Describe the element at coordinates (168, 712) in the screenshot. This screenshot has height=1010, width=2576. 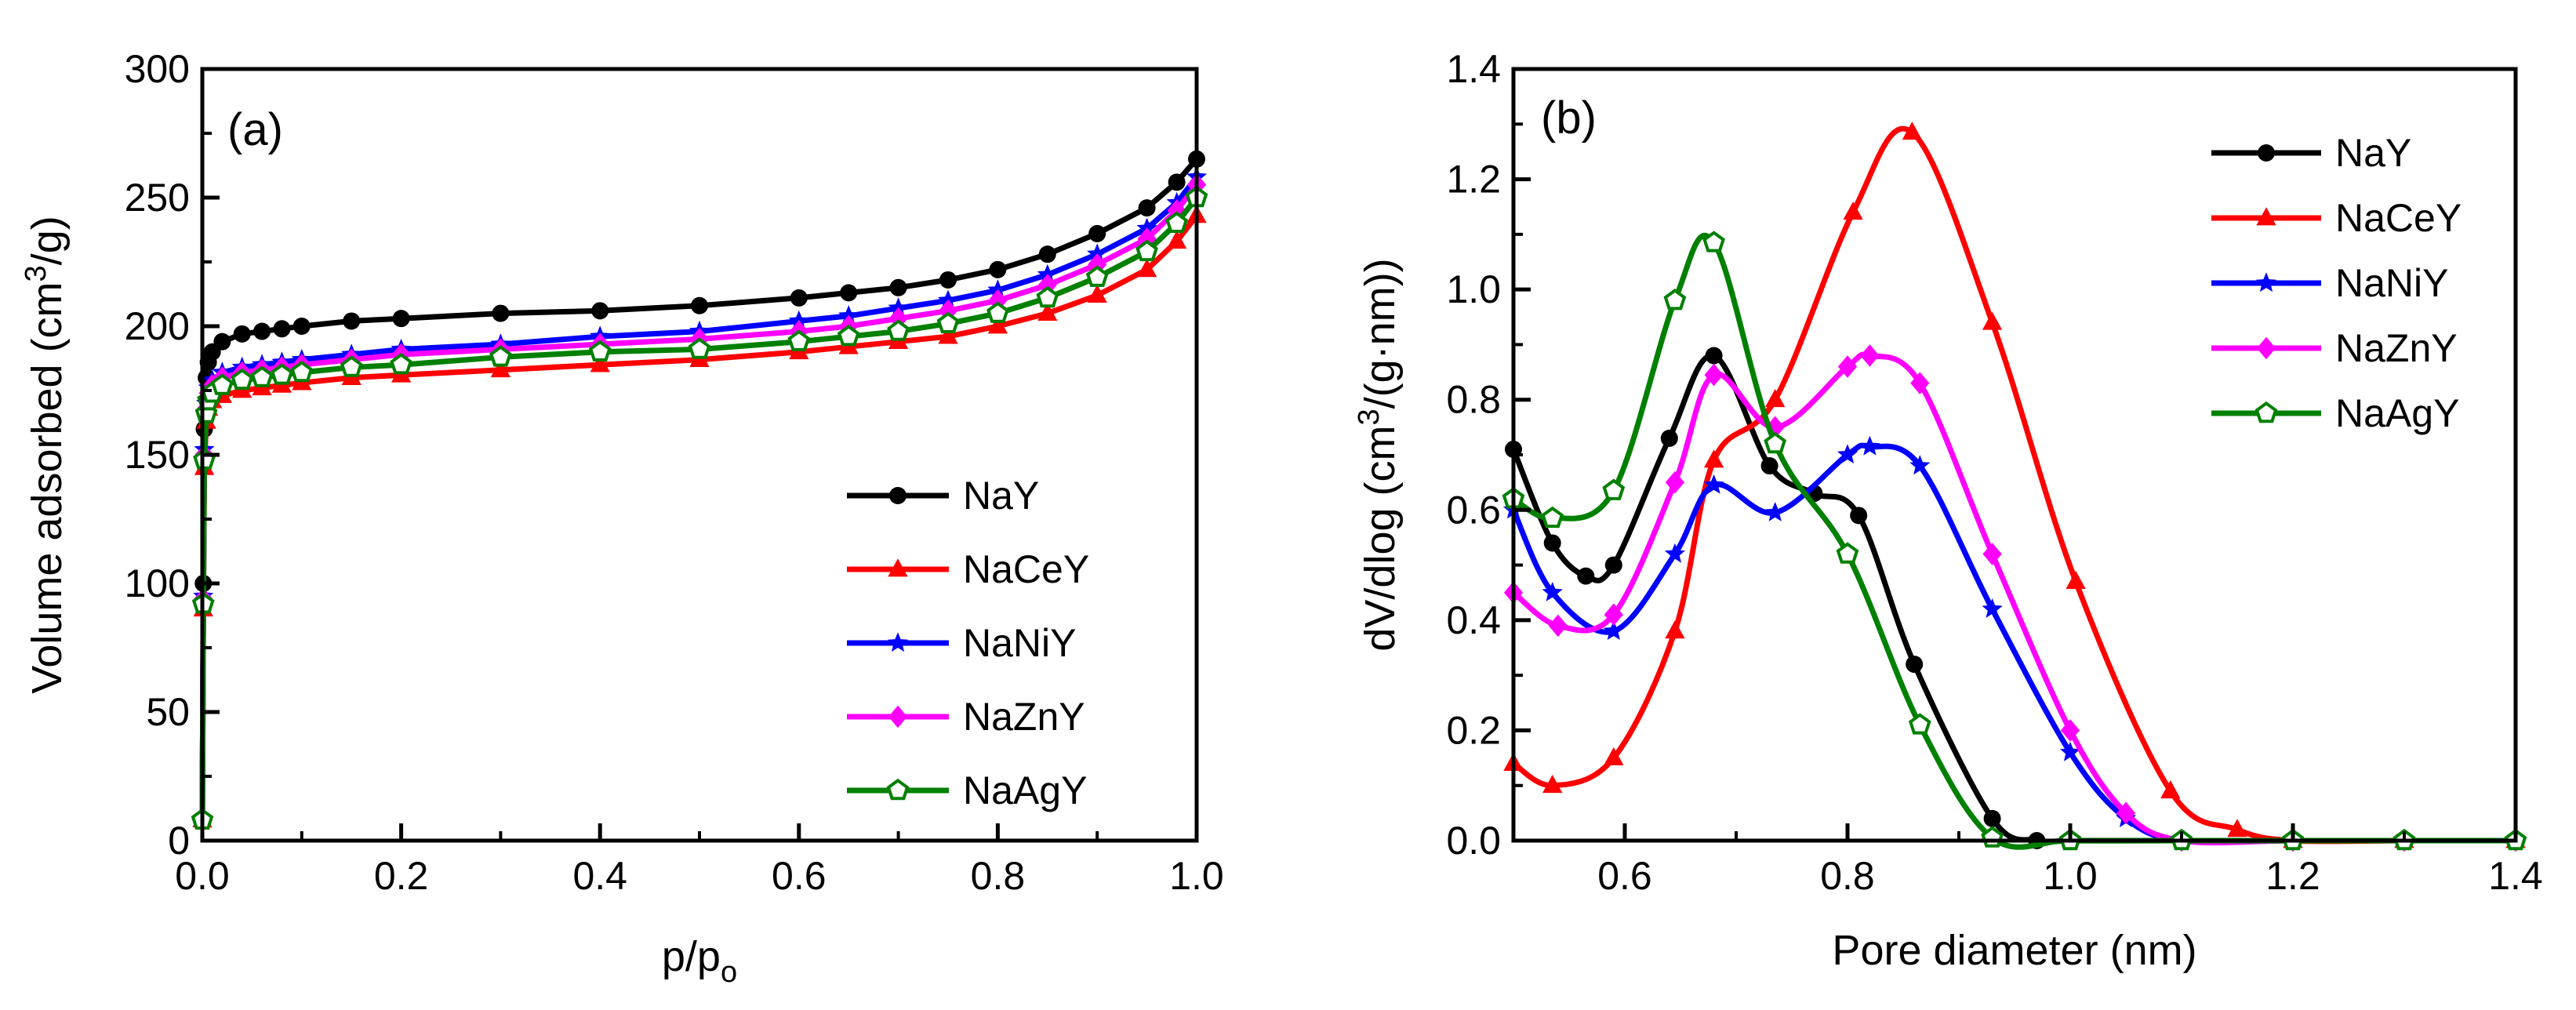
I see `y-tick-label: 50` at that location.